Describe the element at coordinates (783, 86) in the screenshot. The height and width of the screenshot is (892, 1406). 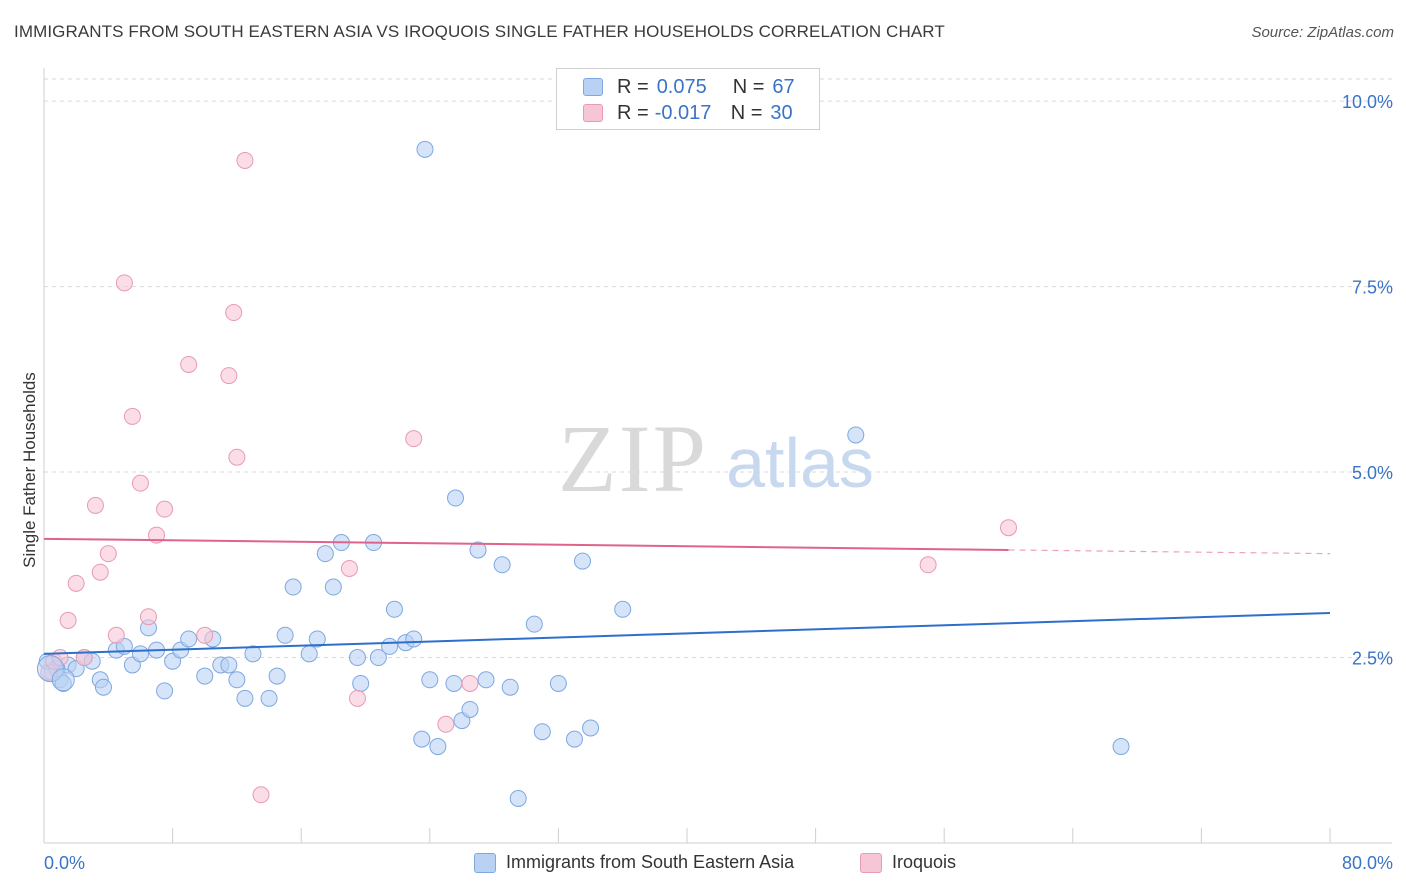
I see `n-value: 67` at that location.